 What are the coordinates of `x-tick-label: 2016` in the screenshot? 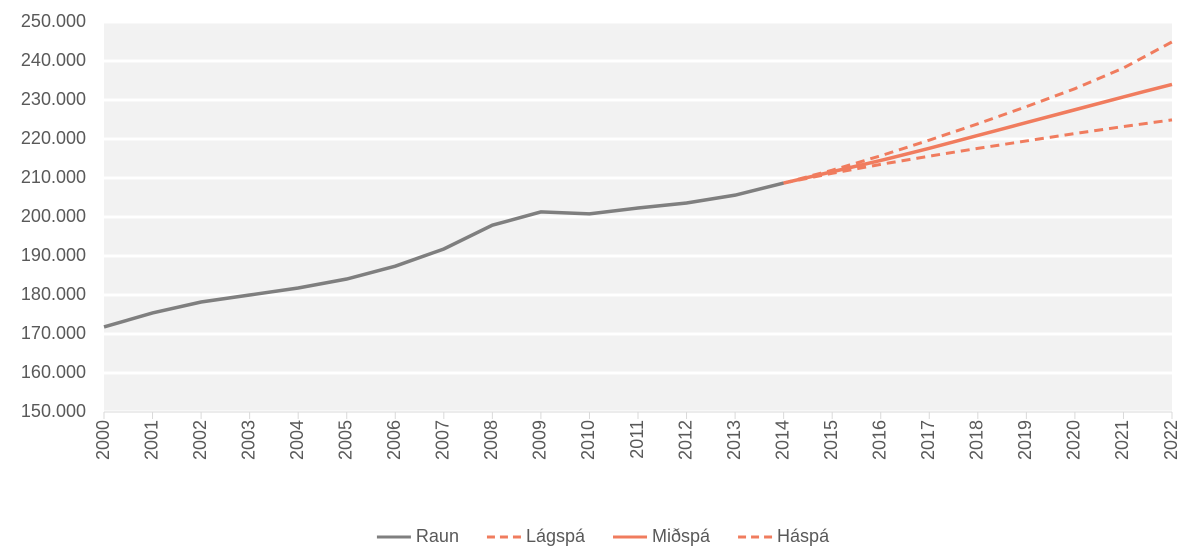 It's located at (879, 440).